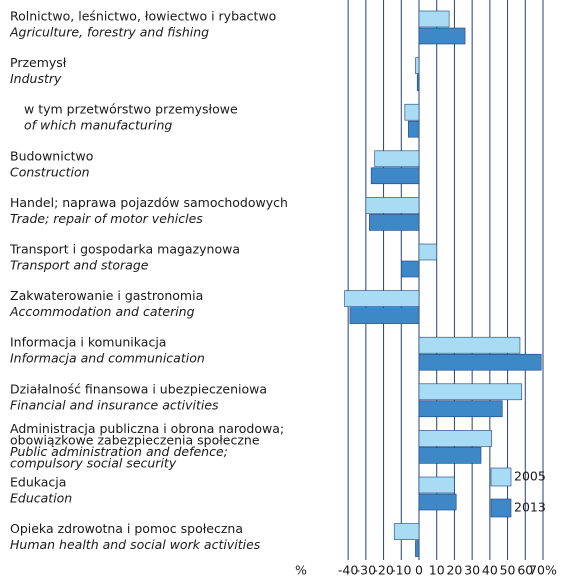 The image size is (585, 584). What do you see at coordinates (530, 476) in the screenshot?
I see `legend-label: 2005` at bounding box center [530, 476].